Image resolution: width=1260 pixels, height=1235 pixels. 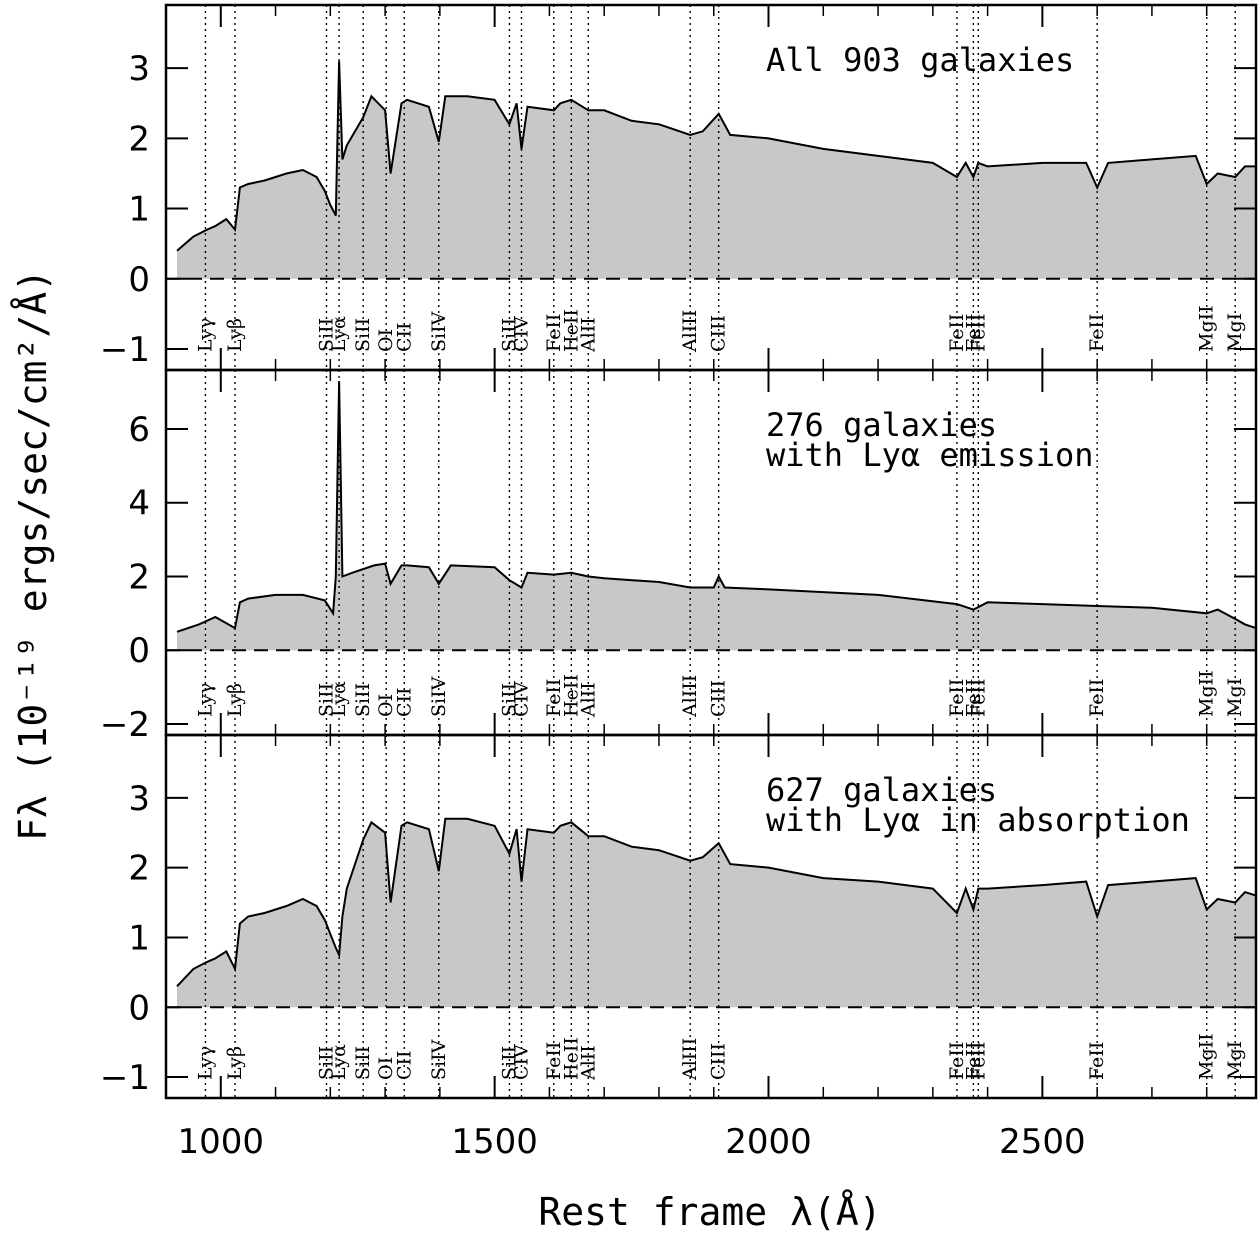 I want to click on x-tick-label: 1500, so click(x=494, y=1142).